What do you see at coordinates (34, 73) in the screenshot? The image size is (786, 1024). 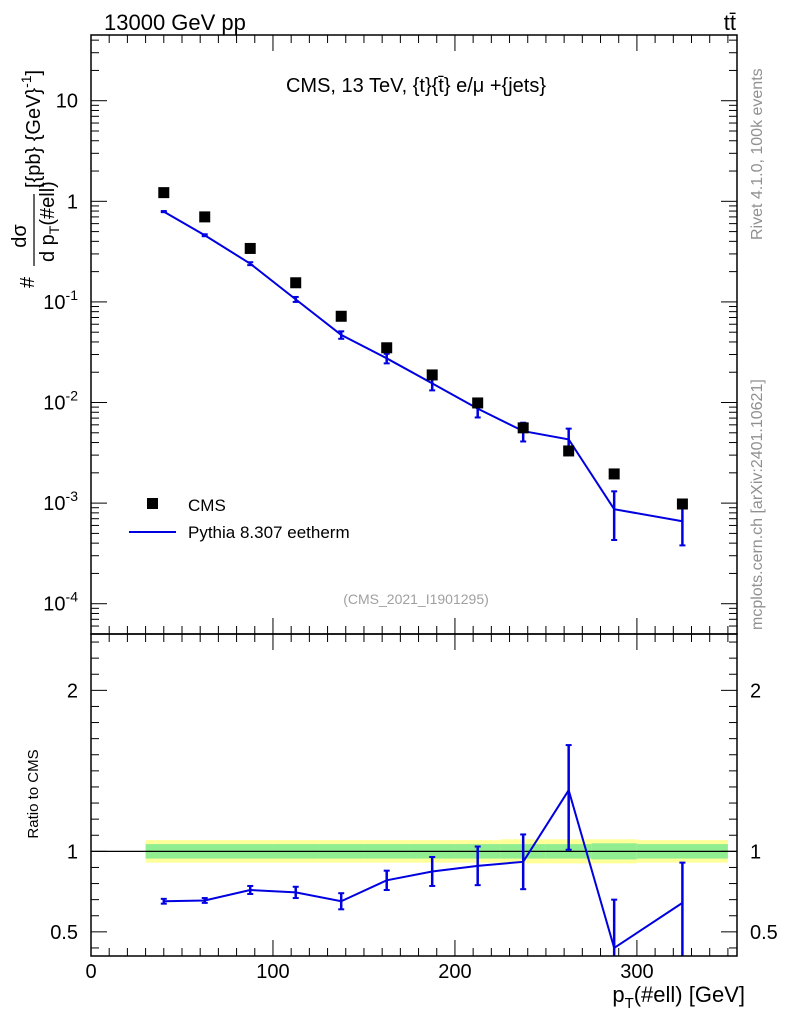 I see `y-label-close: ]` at bounding box center [34, 73].